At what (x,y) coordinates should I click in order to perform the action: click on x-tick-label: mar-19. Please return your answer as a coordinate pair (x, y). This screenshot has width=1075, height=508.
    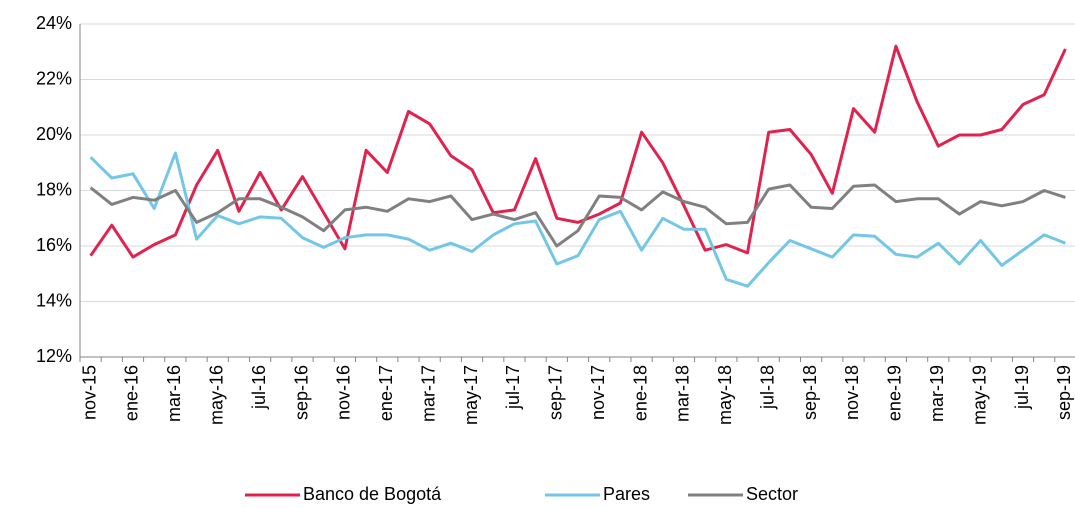
    Looking at the image, I should click on (937, 393).